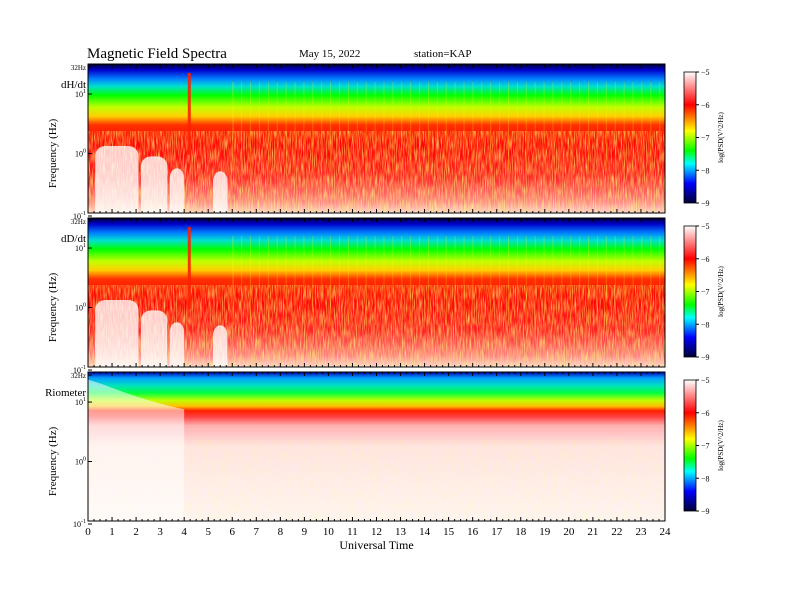 Image resolution: width=792 pixels, height=612 pixels. I want to click on x-tick-label: 7, so click(257, 532).